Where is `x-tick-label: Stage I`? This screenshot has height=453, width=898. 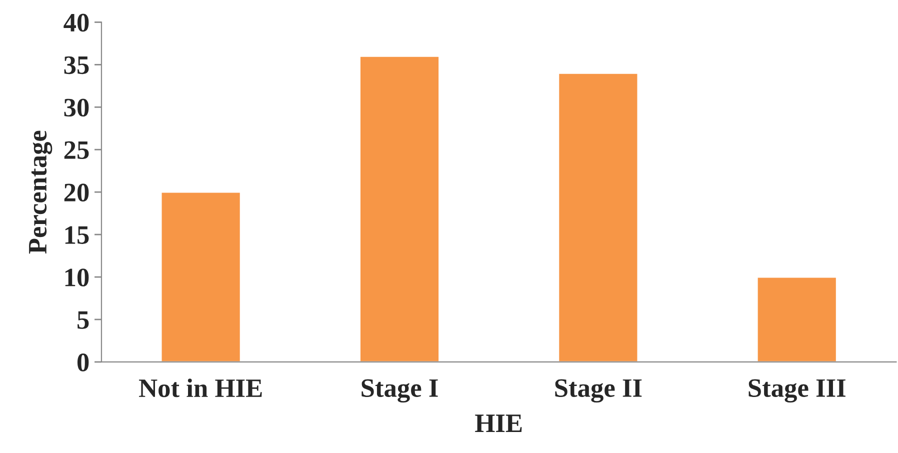
x-tick-label: Stage I is located at coordinates (400, 391).